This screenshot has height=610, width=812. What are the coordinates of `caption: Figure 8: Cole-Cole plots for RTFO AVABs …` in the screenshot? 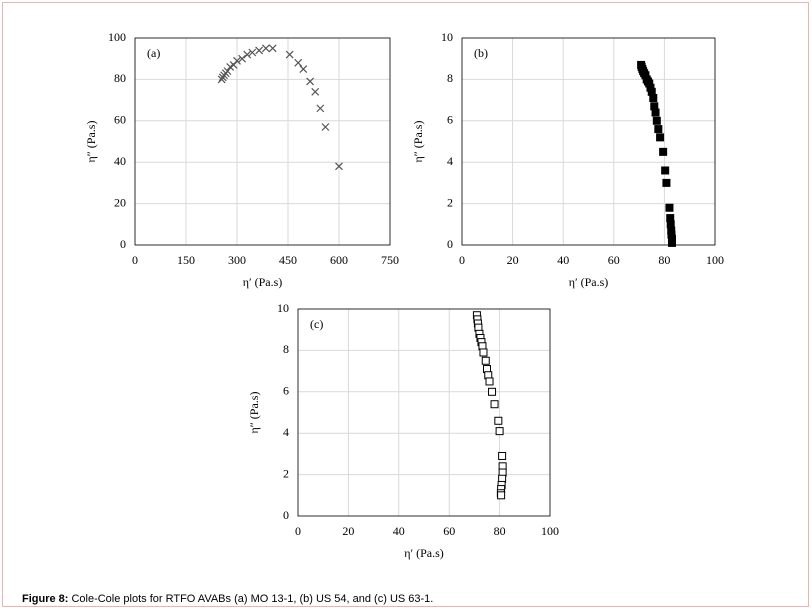 It's located at (227, 599).